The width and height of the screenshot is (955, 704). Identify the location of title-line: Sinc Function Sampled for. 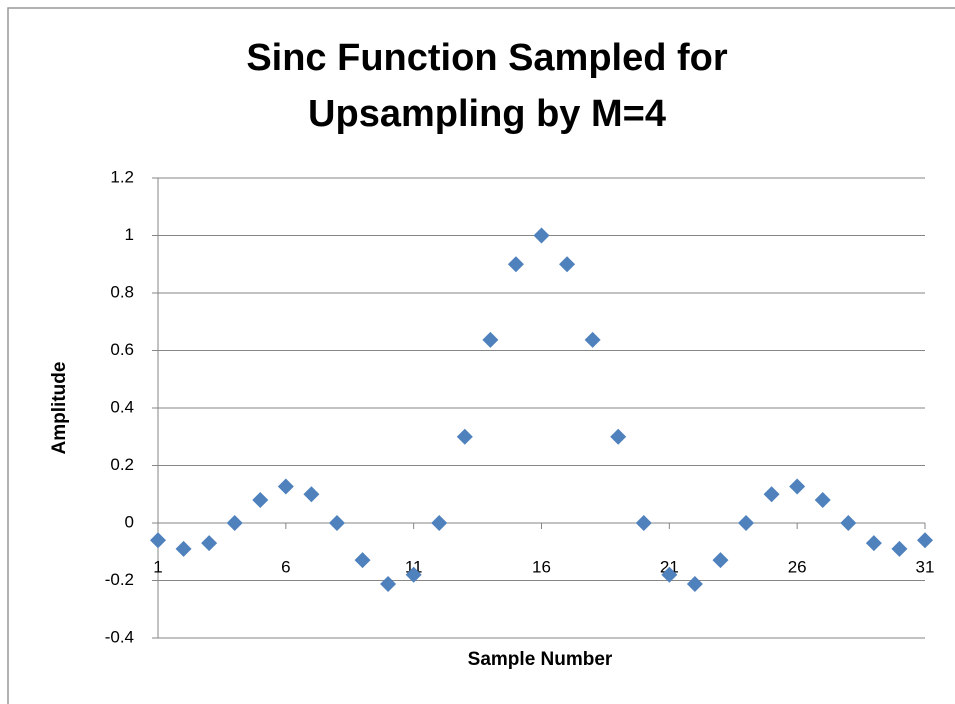
(487, 58).